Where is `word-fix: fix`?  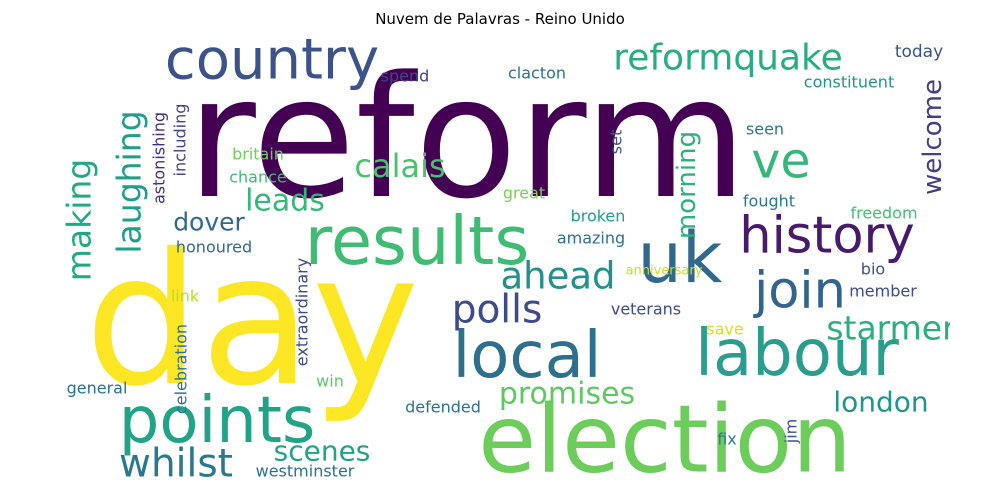 word-fix: fix is located at coordinates (727, 439).